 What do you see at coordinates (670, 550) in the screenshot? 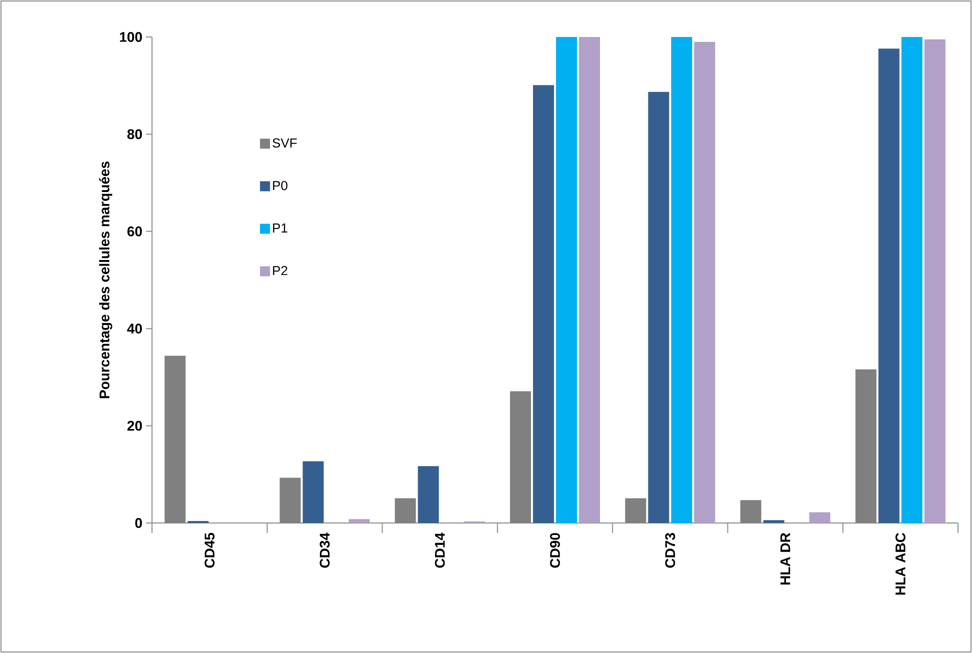
I see `x-tick-label: CD73` at bounding box center [670, 550].